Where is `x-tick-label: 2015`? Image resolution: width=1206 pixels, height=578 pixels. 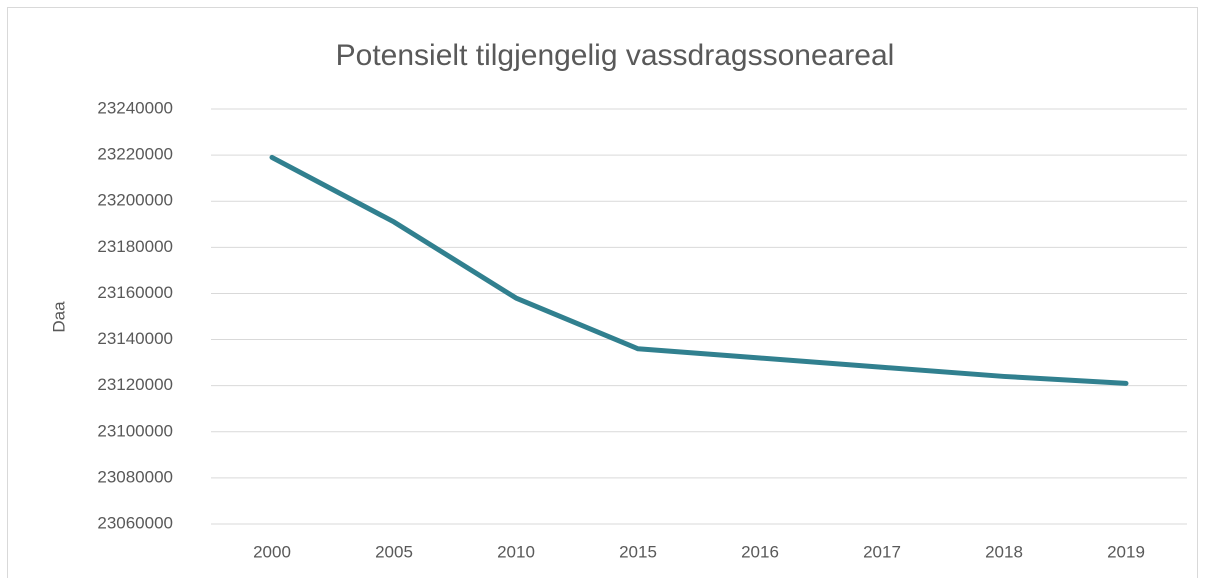
x-tick-label: 2015 is located at coordinates (638, 551).